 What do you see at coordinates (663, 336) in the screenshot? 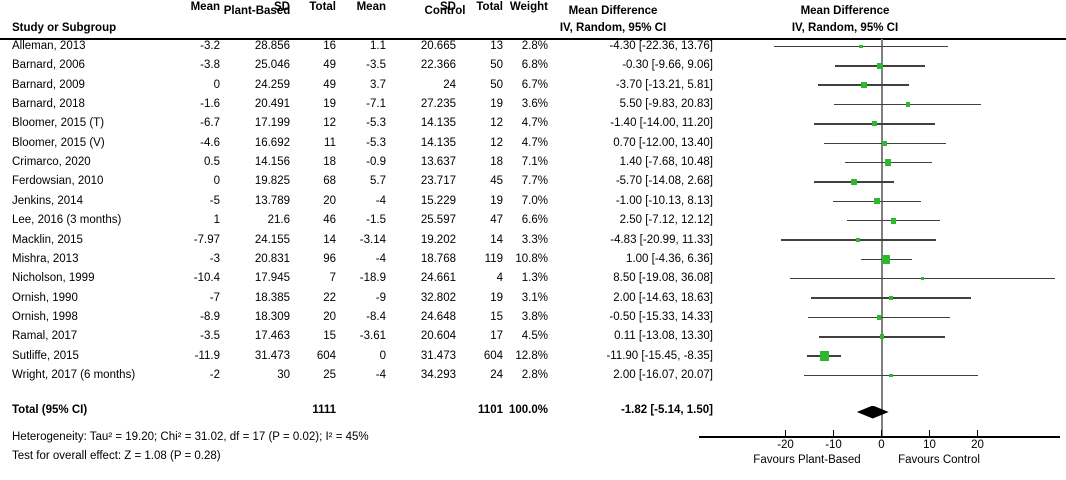
I see `cell-md-ci: 0.11 [-13.08, 13.30]` at bounding box center [663, 336].